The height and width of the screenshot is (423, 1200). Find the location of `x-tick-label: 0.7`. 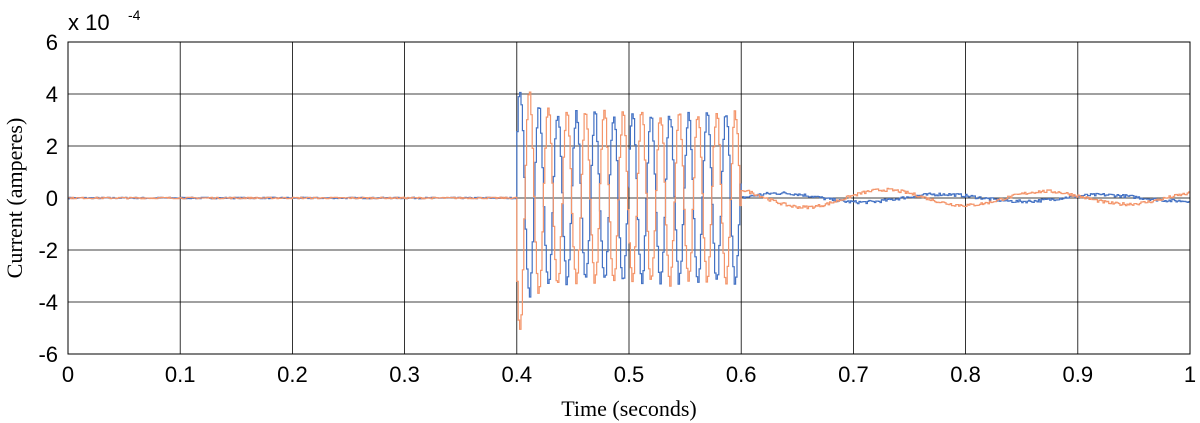

x-tick-label: 0.7 is located at coordinates (853, 374).